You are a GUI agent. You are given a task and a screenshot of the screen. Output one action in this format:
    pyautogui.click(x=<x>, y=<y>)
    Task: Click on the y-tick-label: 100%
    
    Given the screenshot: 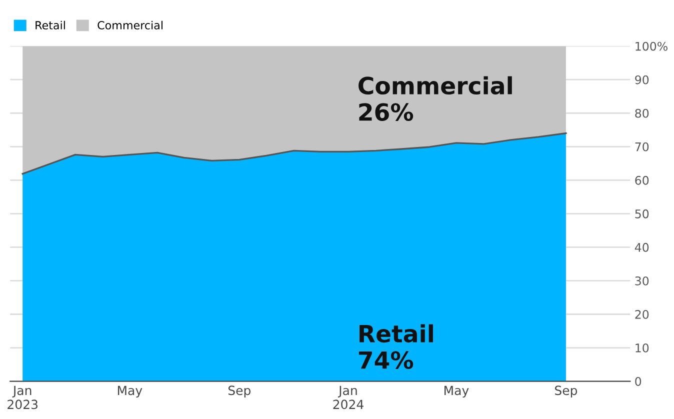 What is the action you would take?
    pyautogui.click(x=652, y=46)
    